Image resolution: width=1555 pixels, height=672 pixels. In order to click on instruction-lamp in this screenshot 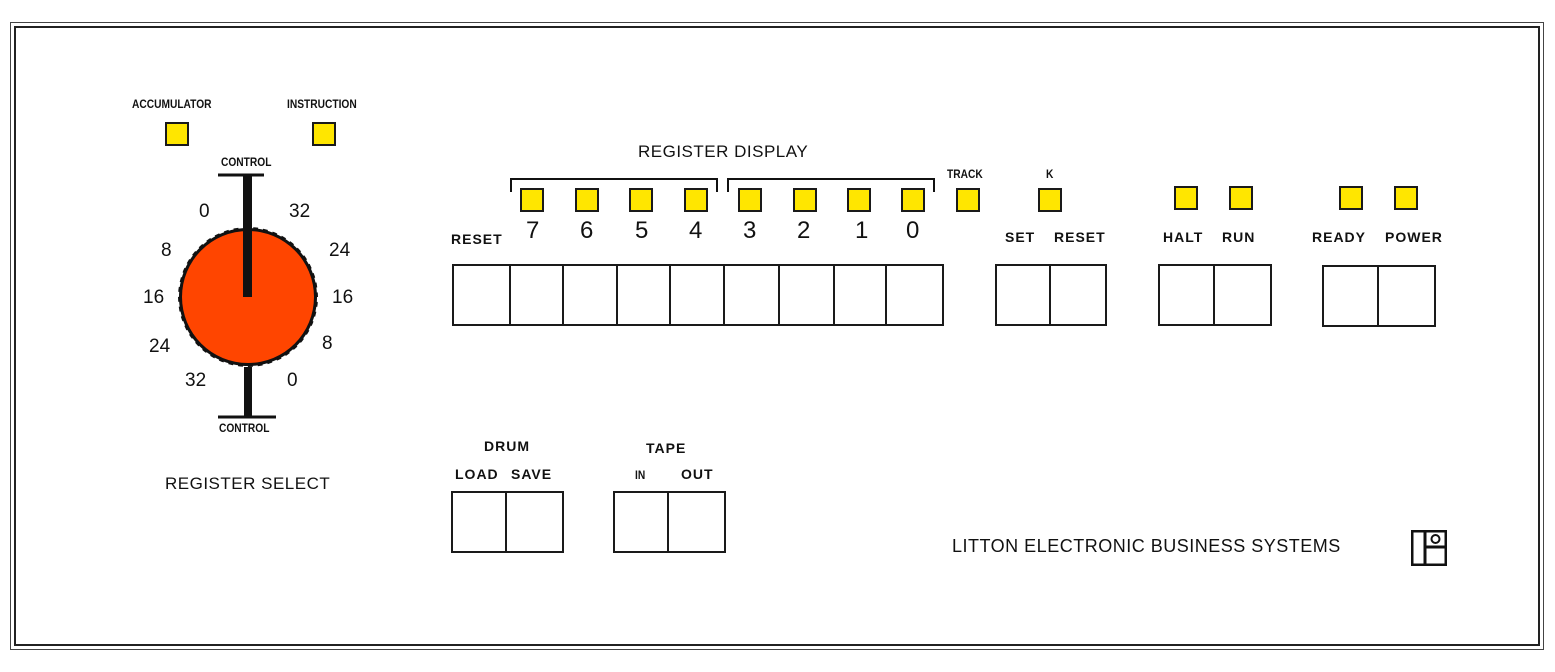, I will do `click(324, 134)`.